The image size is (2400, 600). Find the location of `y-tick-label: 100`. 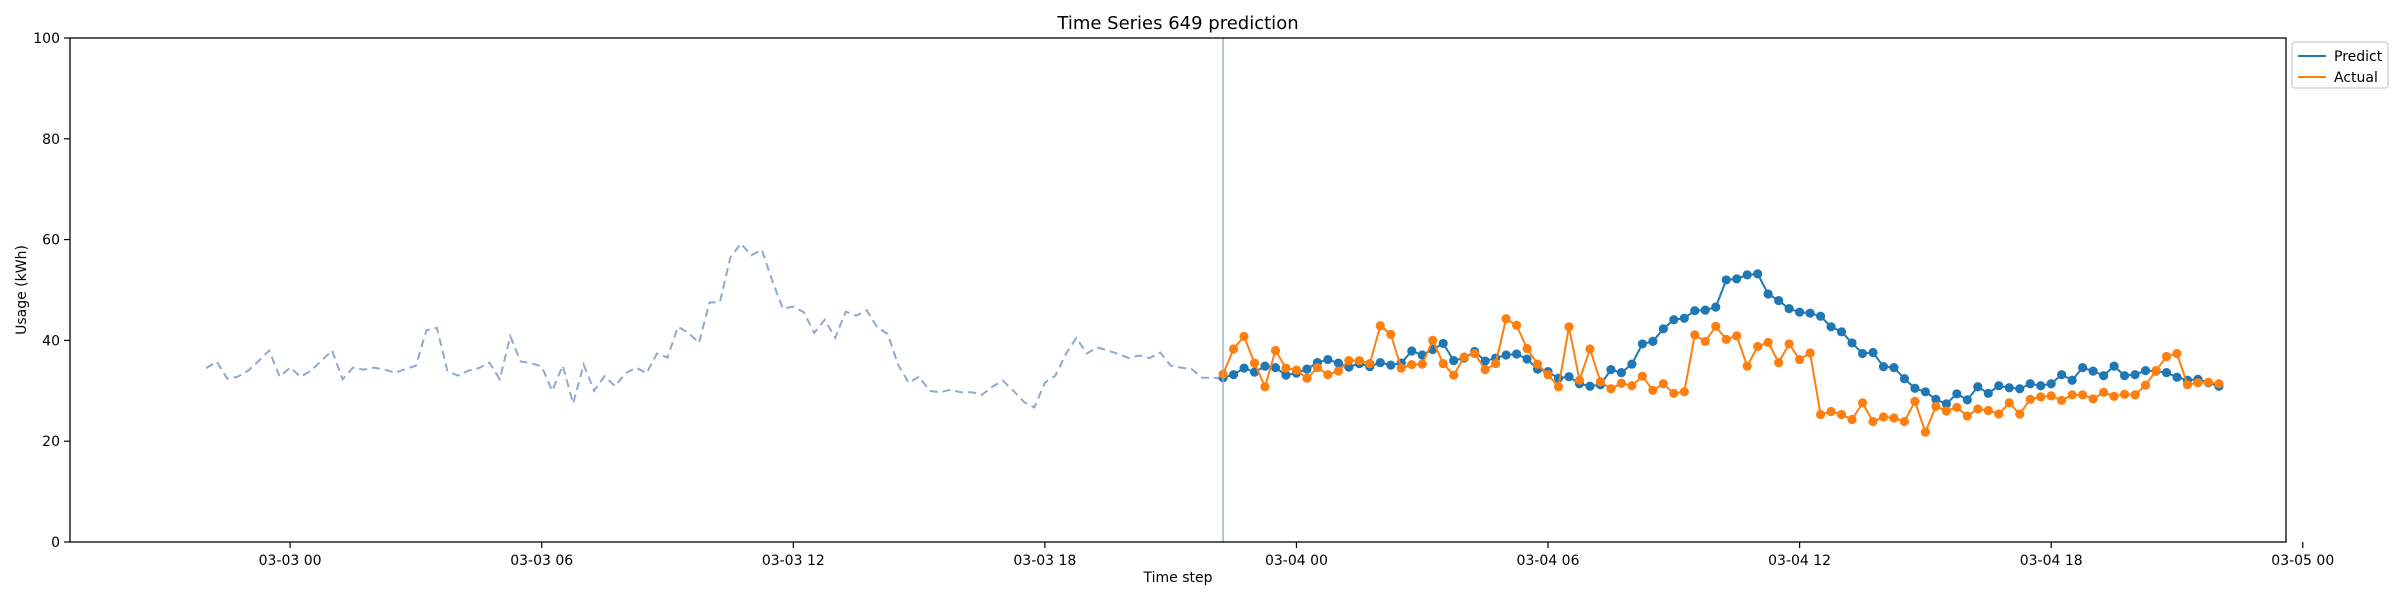

y-tick-label: 100 is located at coordinates (46, 39).